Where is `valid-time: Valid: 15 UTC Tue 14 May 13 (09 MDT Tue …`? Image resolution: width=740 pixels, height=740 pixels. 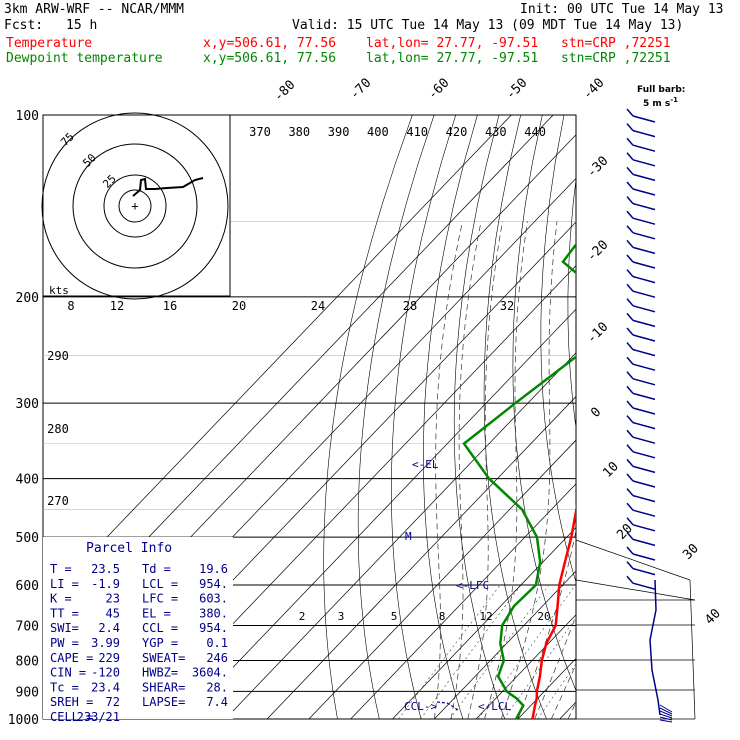
valid-time: Valid: 15 UTC Tue 14 May 13 (09 MDT Tue … is located at coordinates (488, 25).